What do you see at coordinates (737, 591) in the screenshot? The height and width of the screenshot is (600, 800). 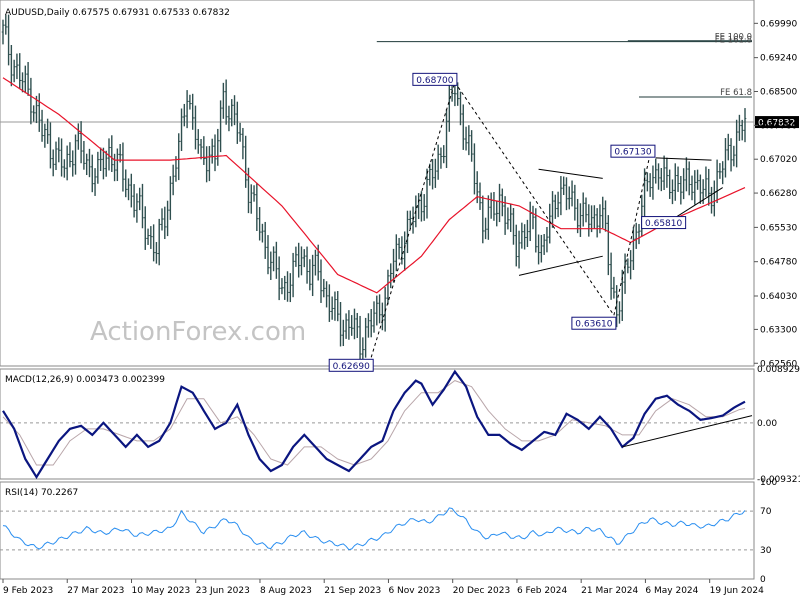 I see `x-tick-label: 19 Jun 2024` at bounding box center [737, 591].